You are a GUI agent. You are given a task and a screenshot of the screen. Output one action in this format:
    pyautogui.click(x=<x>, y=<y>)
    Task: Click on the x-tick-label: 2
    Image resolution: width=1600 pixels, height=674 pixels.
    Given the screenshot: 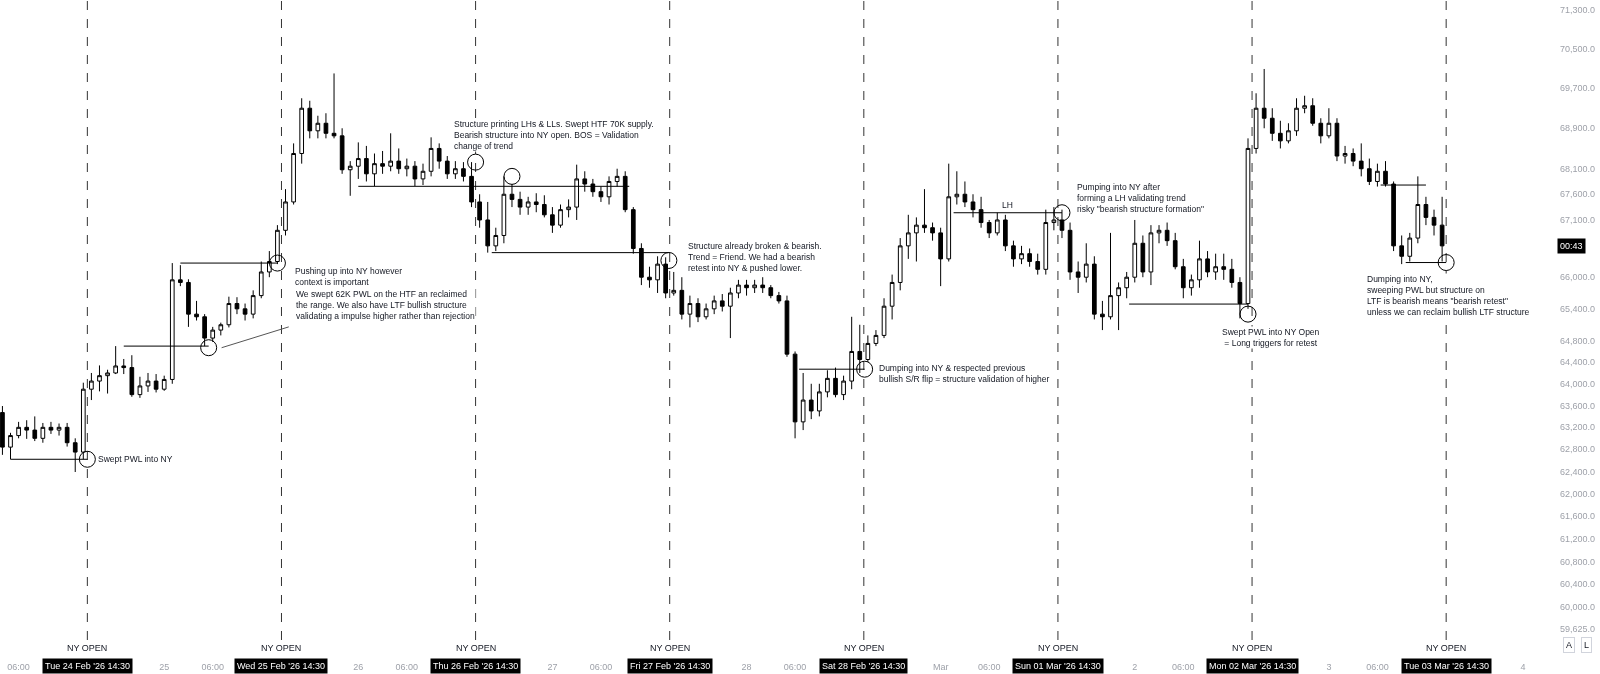 What is the action you would take?
    pyautogui.click(x=1135, y=667)
    